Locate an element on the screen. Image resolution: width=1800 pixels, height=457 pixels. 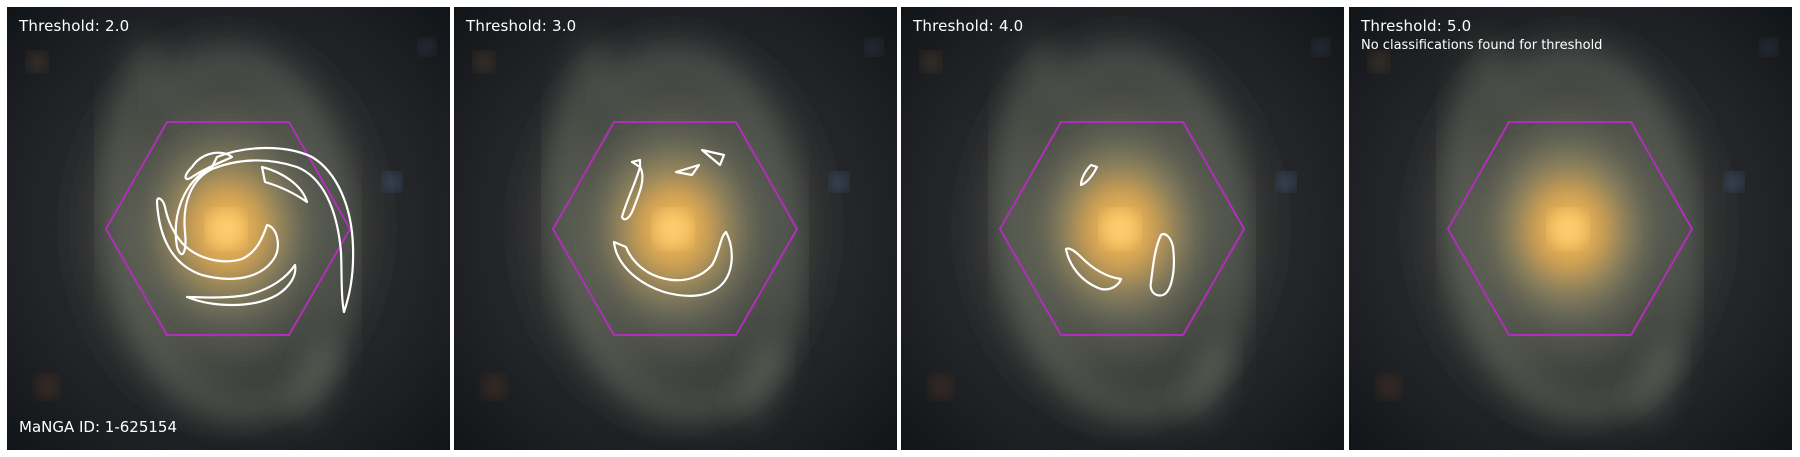
manga-id-label: MaNGA ID: 1-625154 is located at coordinates (98, 427).